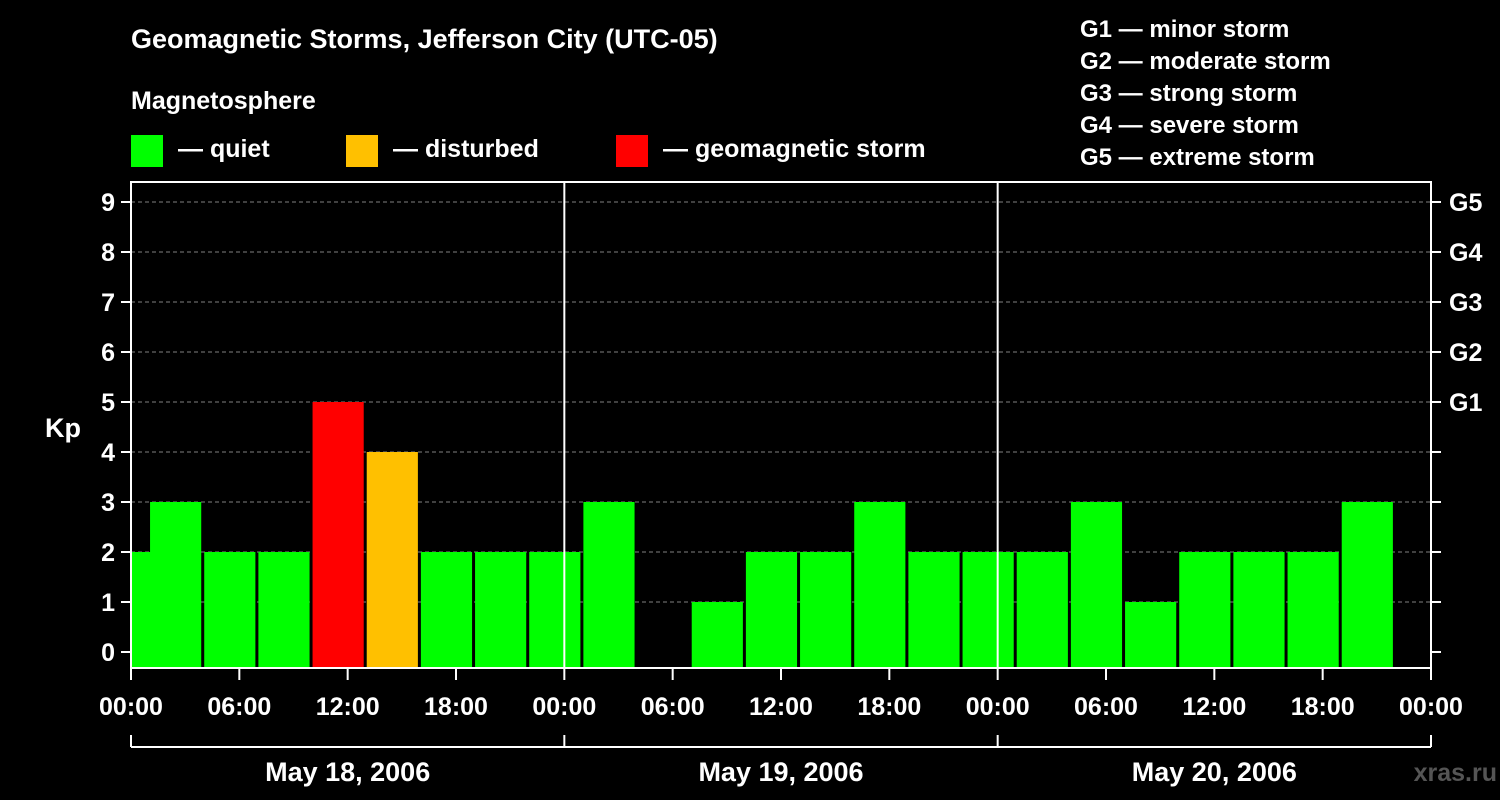  What do you see at coordinates (1106, 707) in the screenshot?
I see `x-tick-label-9: 06:00` at bounding box center [1106, 707].